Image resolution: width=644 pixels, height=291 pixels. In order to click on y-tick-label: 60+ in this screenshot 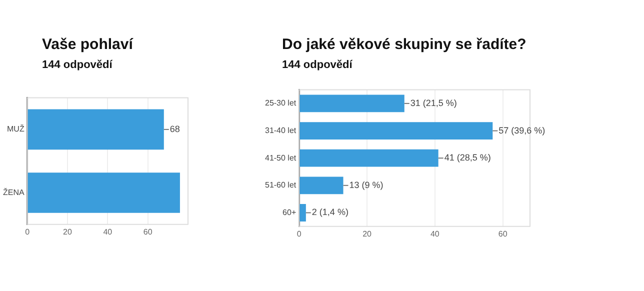, I will do `click(289, 212)`.